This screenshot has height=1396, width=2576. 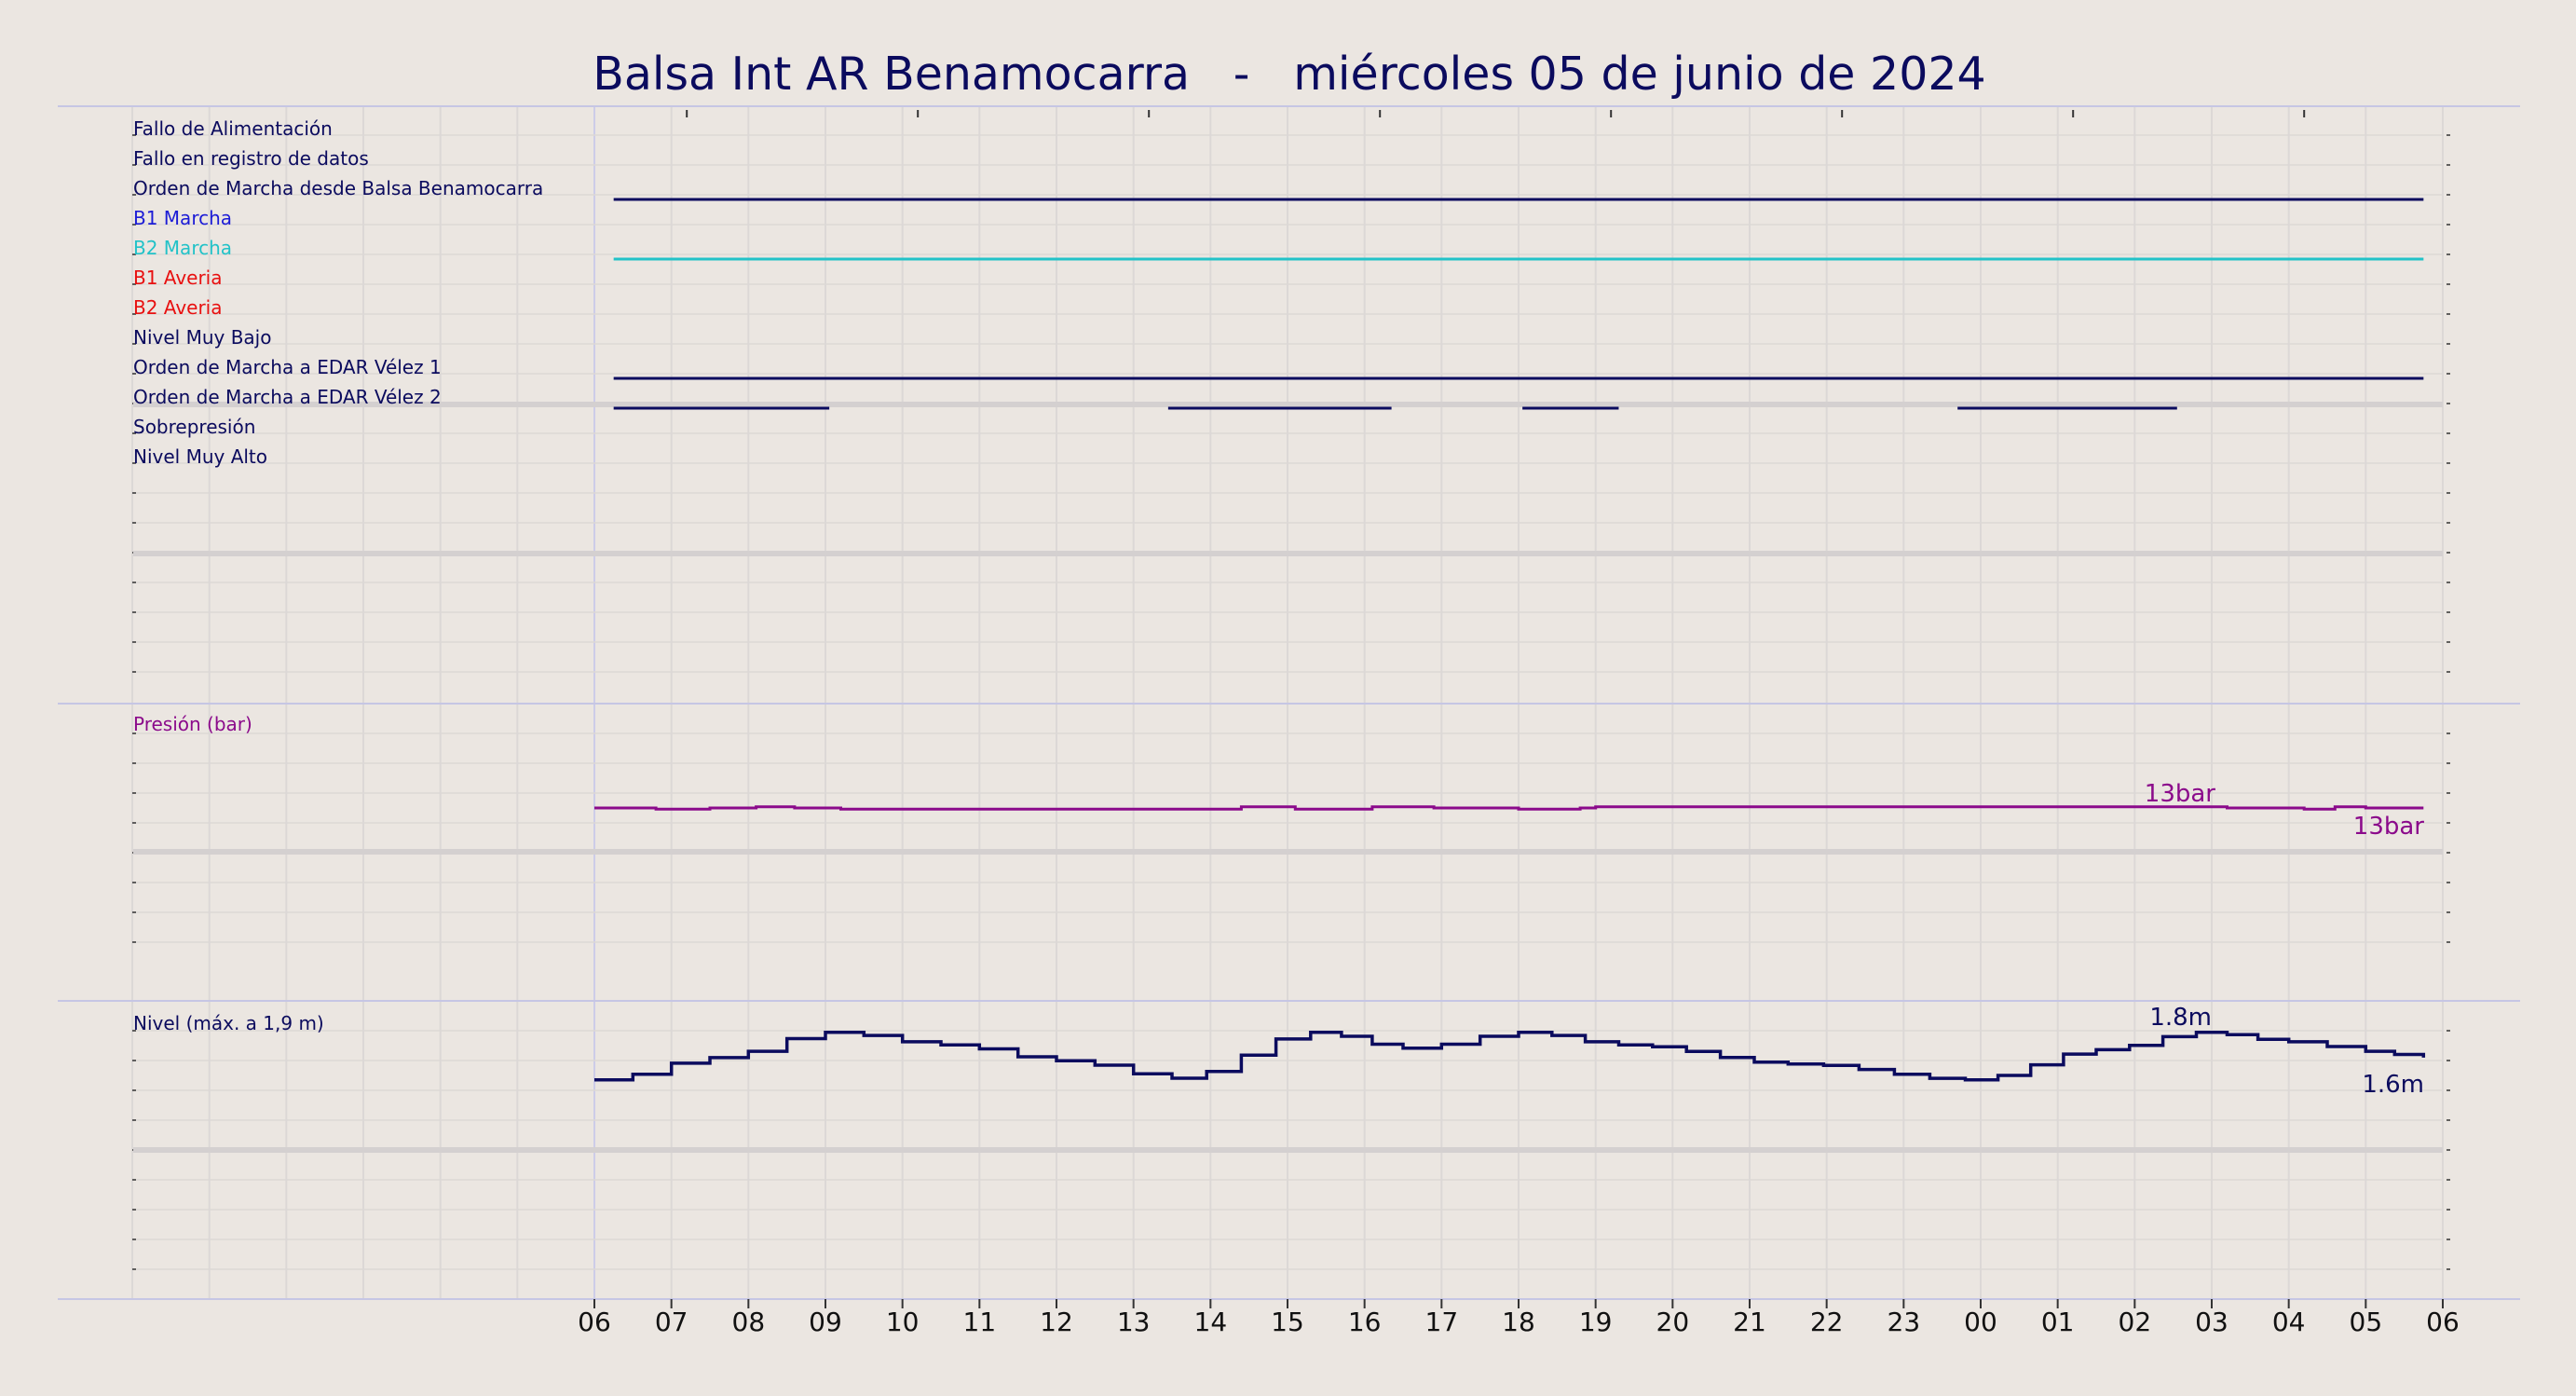 I want to click on pressure-max-label: 13bar, so click(x=2180, y=794).